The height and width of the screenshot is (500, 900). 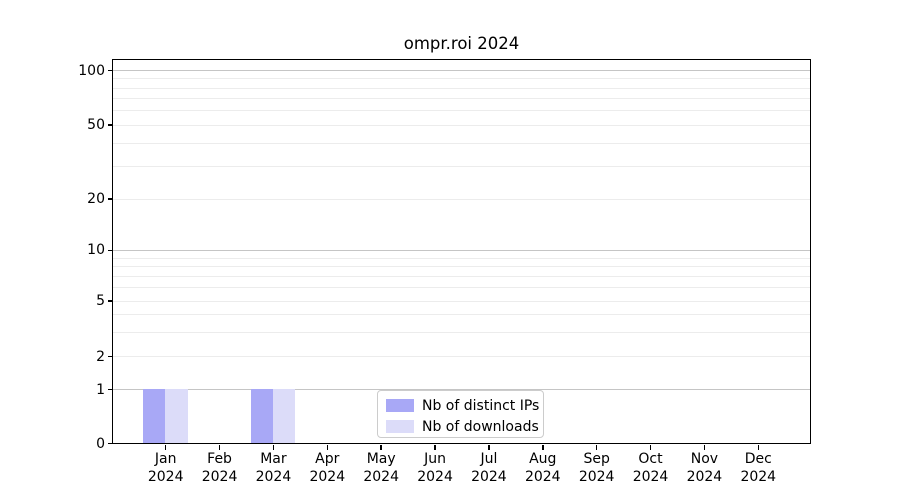 What do you see at coordinates (91, 70) in the screenshot?
I see `y-tick-label: 100` at bounding box center [91, 70].